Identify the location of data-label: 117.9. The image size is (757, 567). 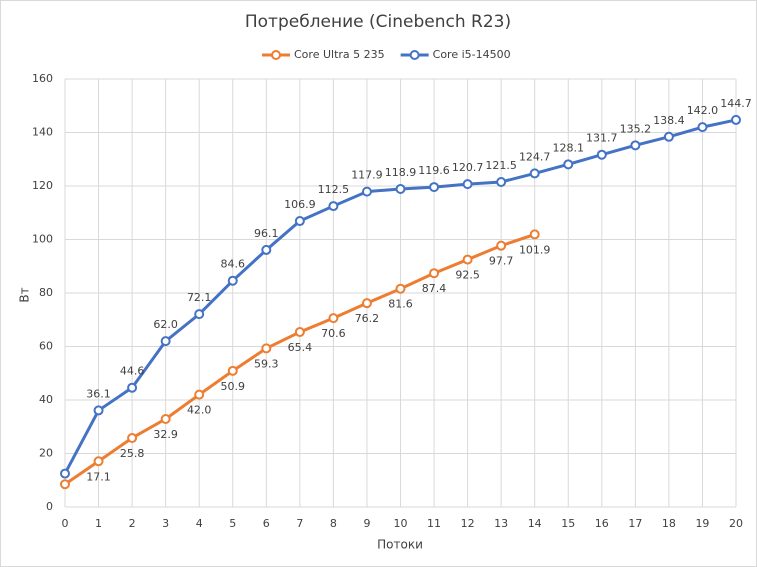
(367, 175).